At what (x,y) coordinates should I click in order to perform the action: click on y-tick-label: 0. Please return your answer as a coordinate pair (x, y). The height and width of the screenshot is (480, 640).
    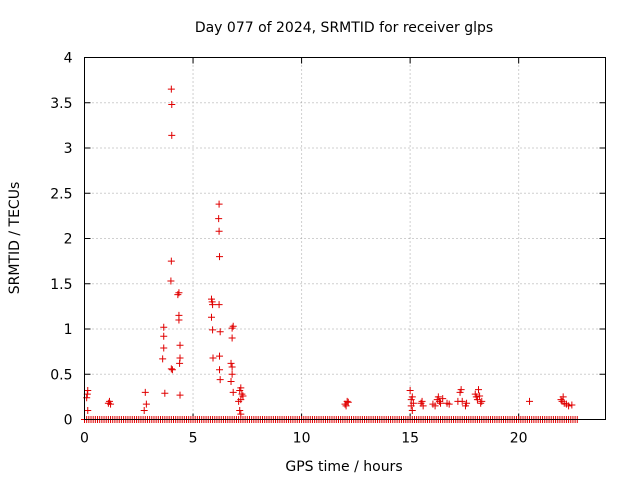
    Looking at the image, I should click on (68, 421).